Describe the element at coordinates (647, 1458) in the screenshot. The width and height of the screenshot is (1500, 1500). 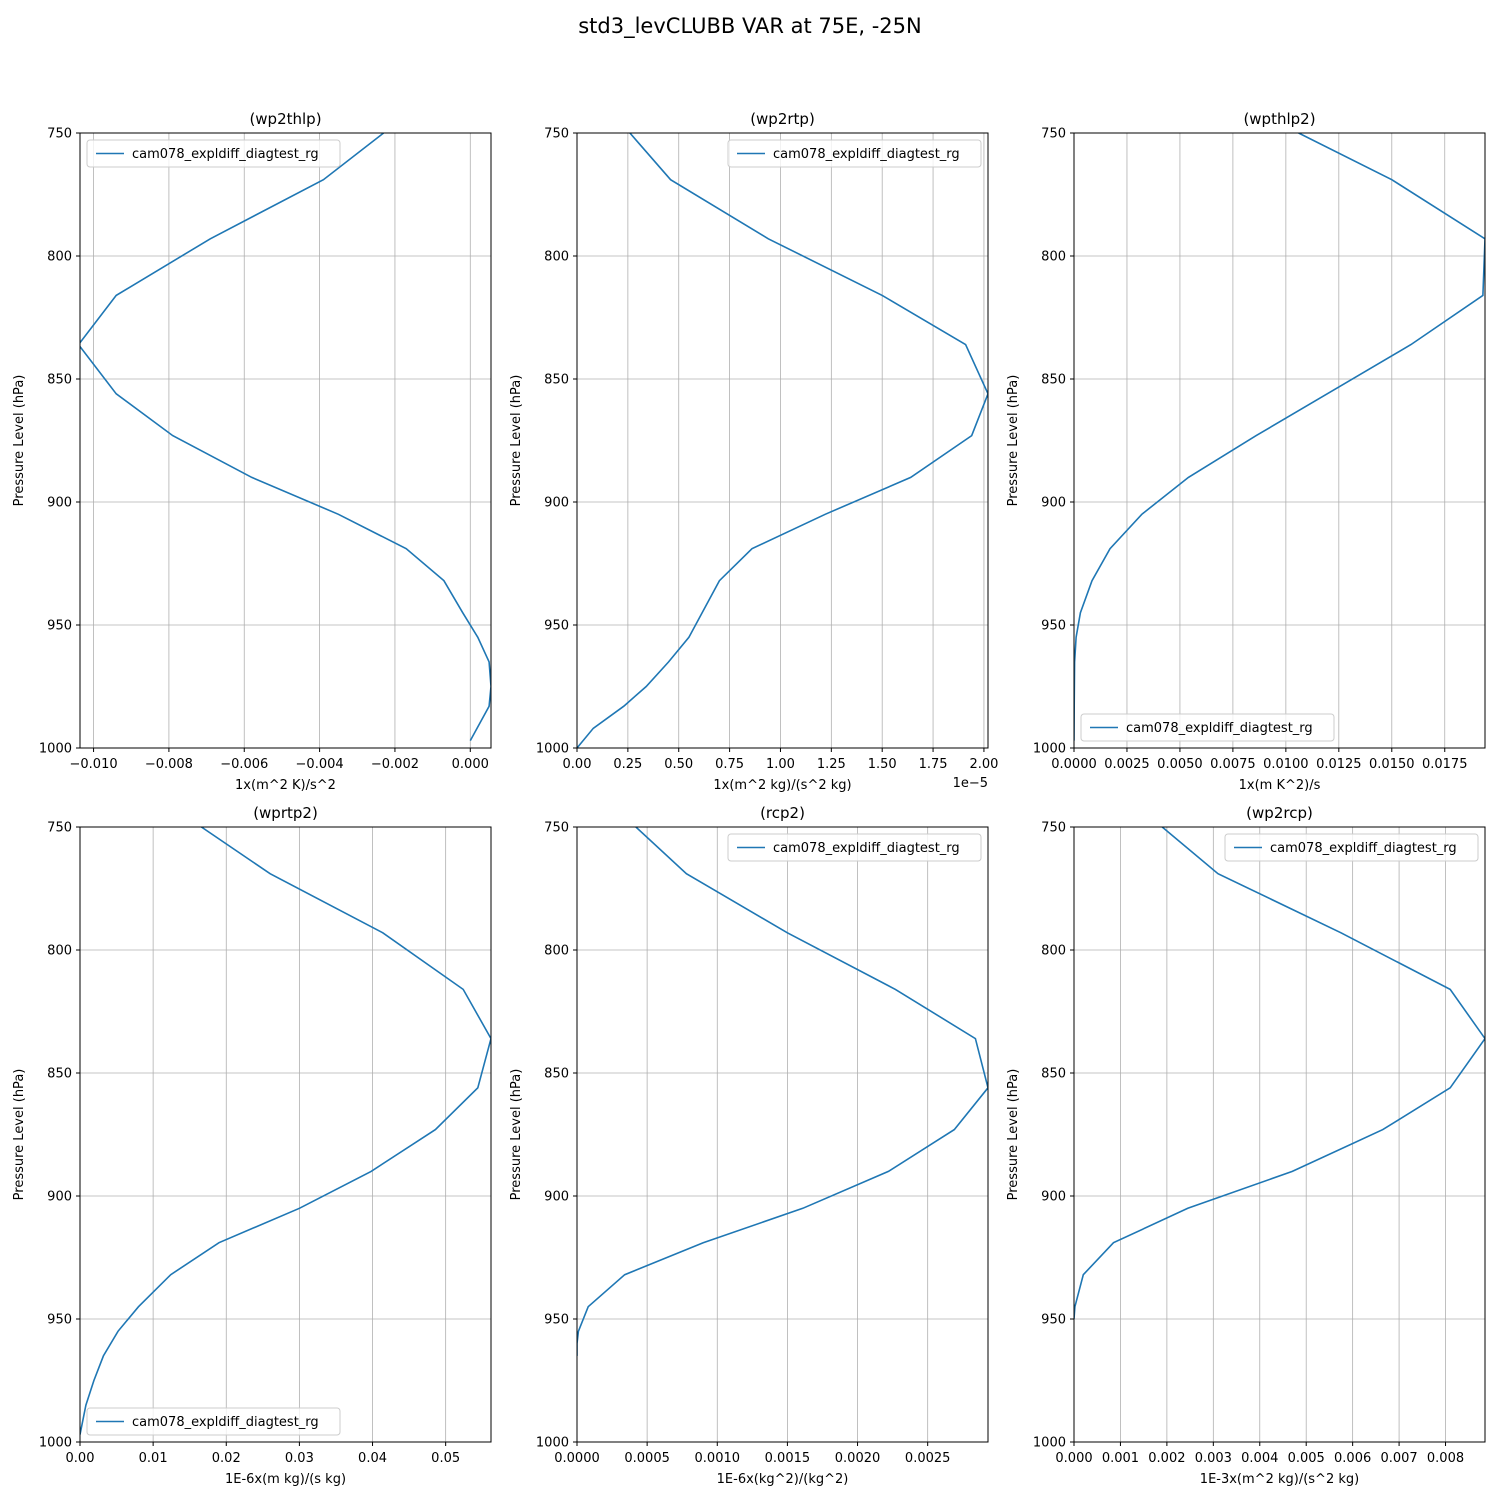
I see `x-tick-label: 0.0005` at that location.